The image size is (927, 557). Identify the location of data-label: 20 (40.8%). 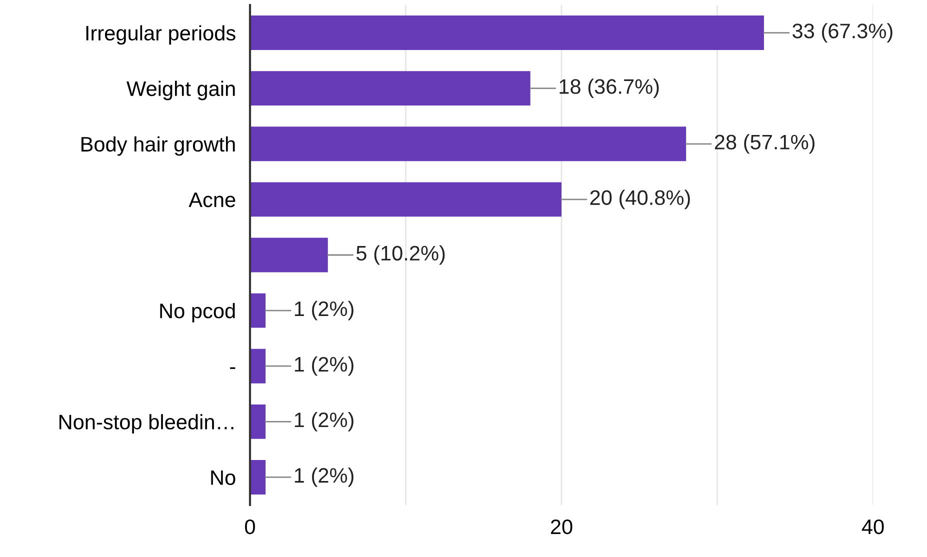
(640, 200).